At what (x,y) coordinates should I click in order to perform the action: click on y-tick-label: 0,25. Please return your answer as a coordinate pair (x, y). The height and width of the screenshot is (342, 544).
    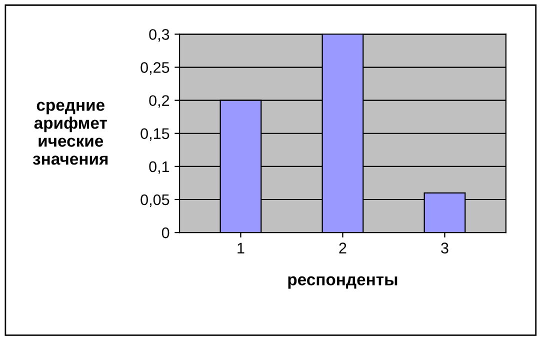
    Looking at the image, I should click on (155, 68).